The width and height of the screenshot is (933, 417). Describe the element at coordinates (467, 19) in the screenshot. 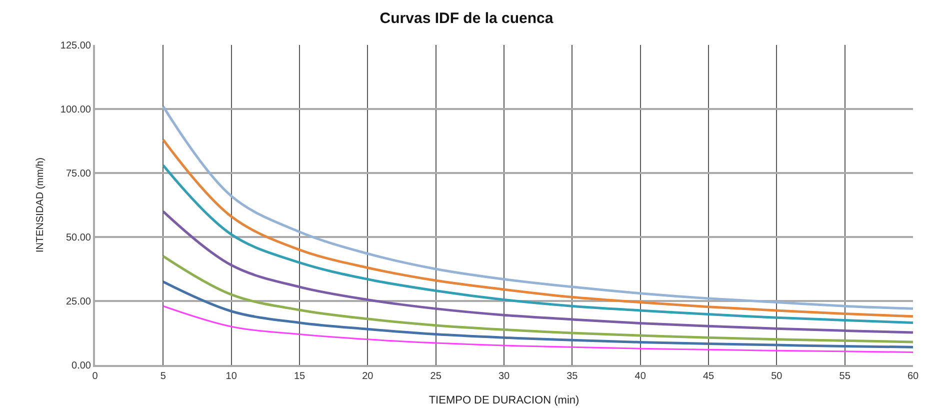

I see `chart-title: Curvas IDF de la cuenca` at that location.